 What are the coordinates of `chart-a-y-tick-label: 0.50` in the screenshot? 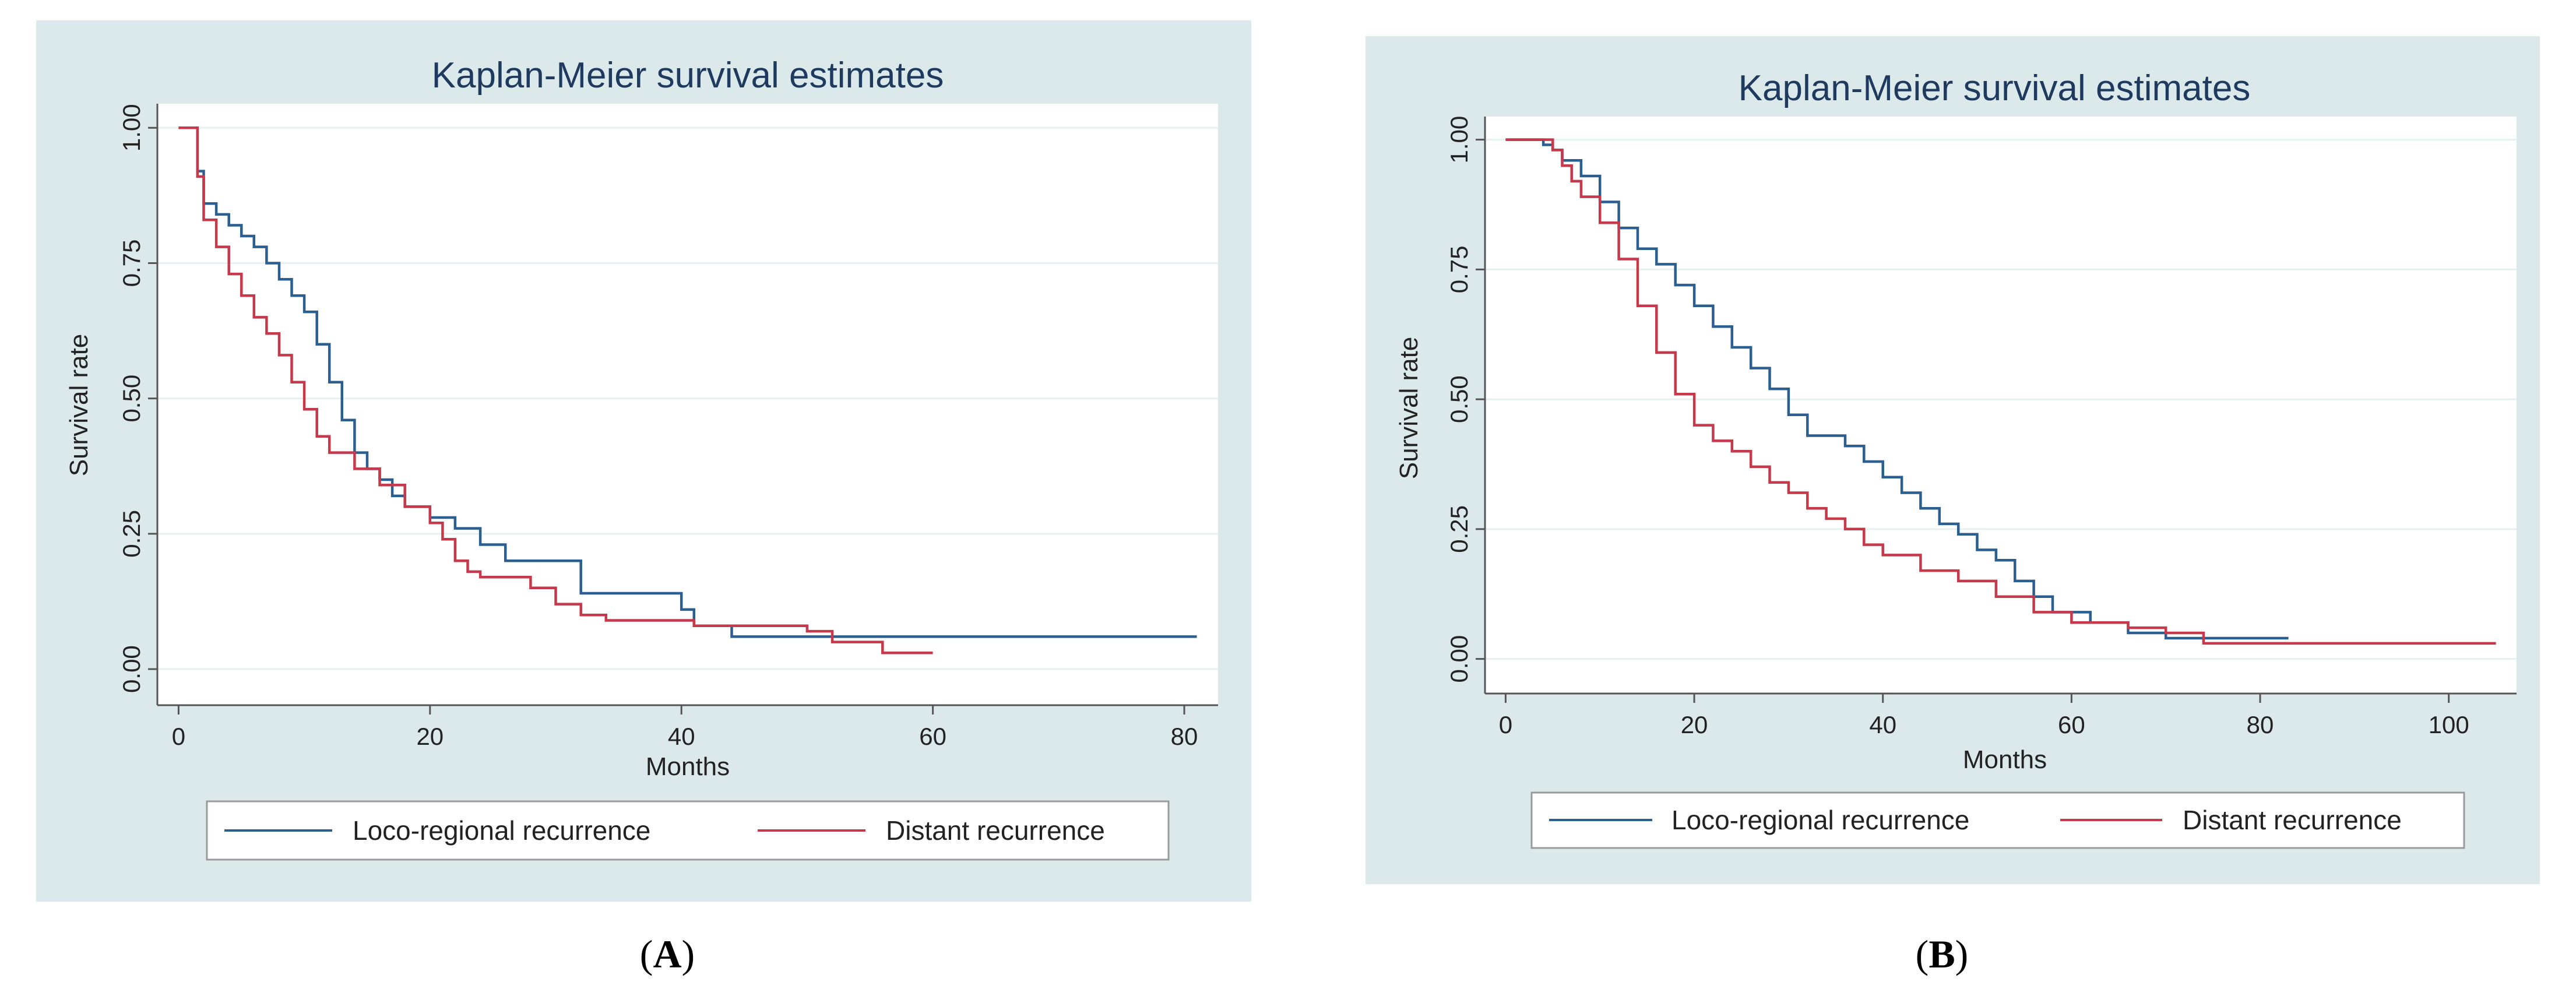 It's located at (131, 399).